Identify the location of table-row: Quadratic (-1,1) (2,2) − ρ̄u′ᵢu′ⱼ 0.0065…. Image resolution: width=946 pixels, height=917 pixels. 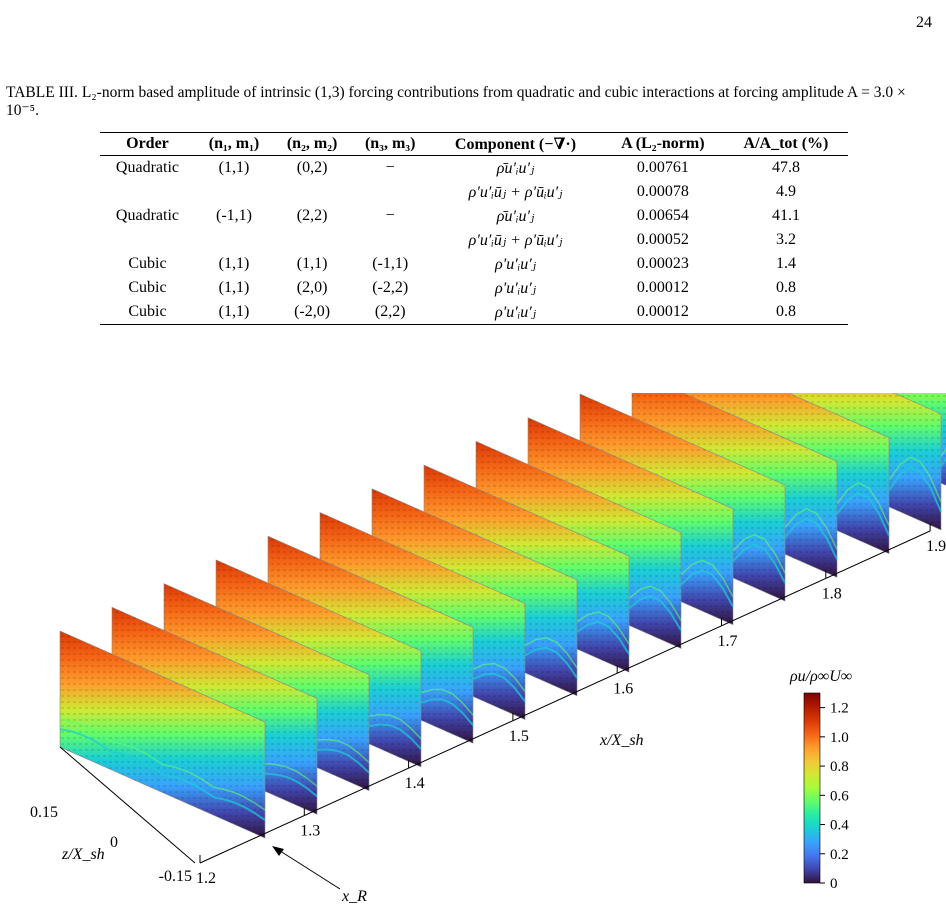
(474, 216).